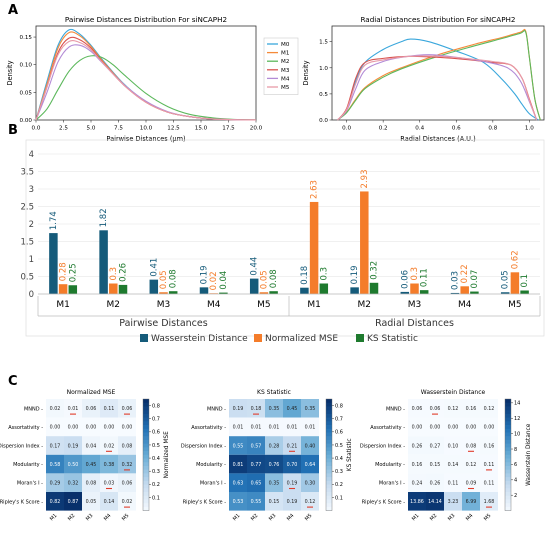  Describe the element at coordinates (224, 280) in the screenshot. I see `bar-value-label: 0.04` at that location.